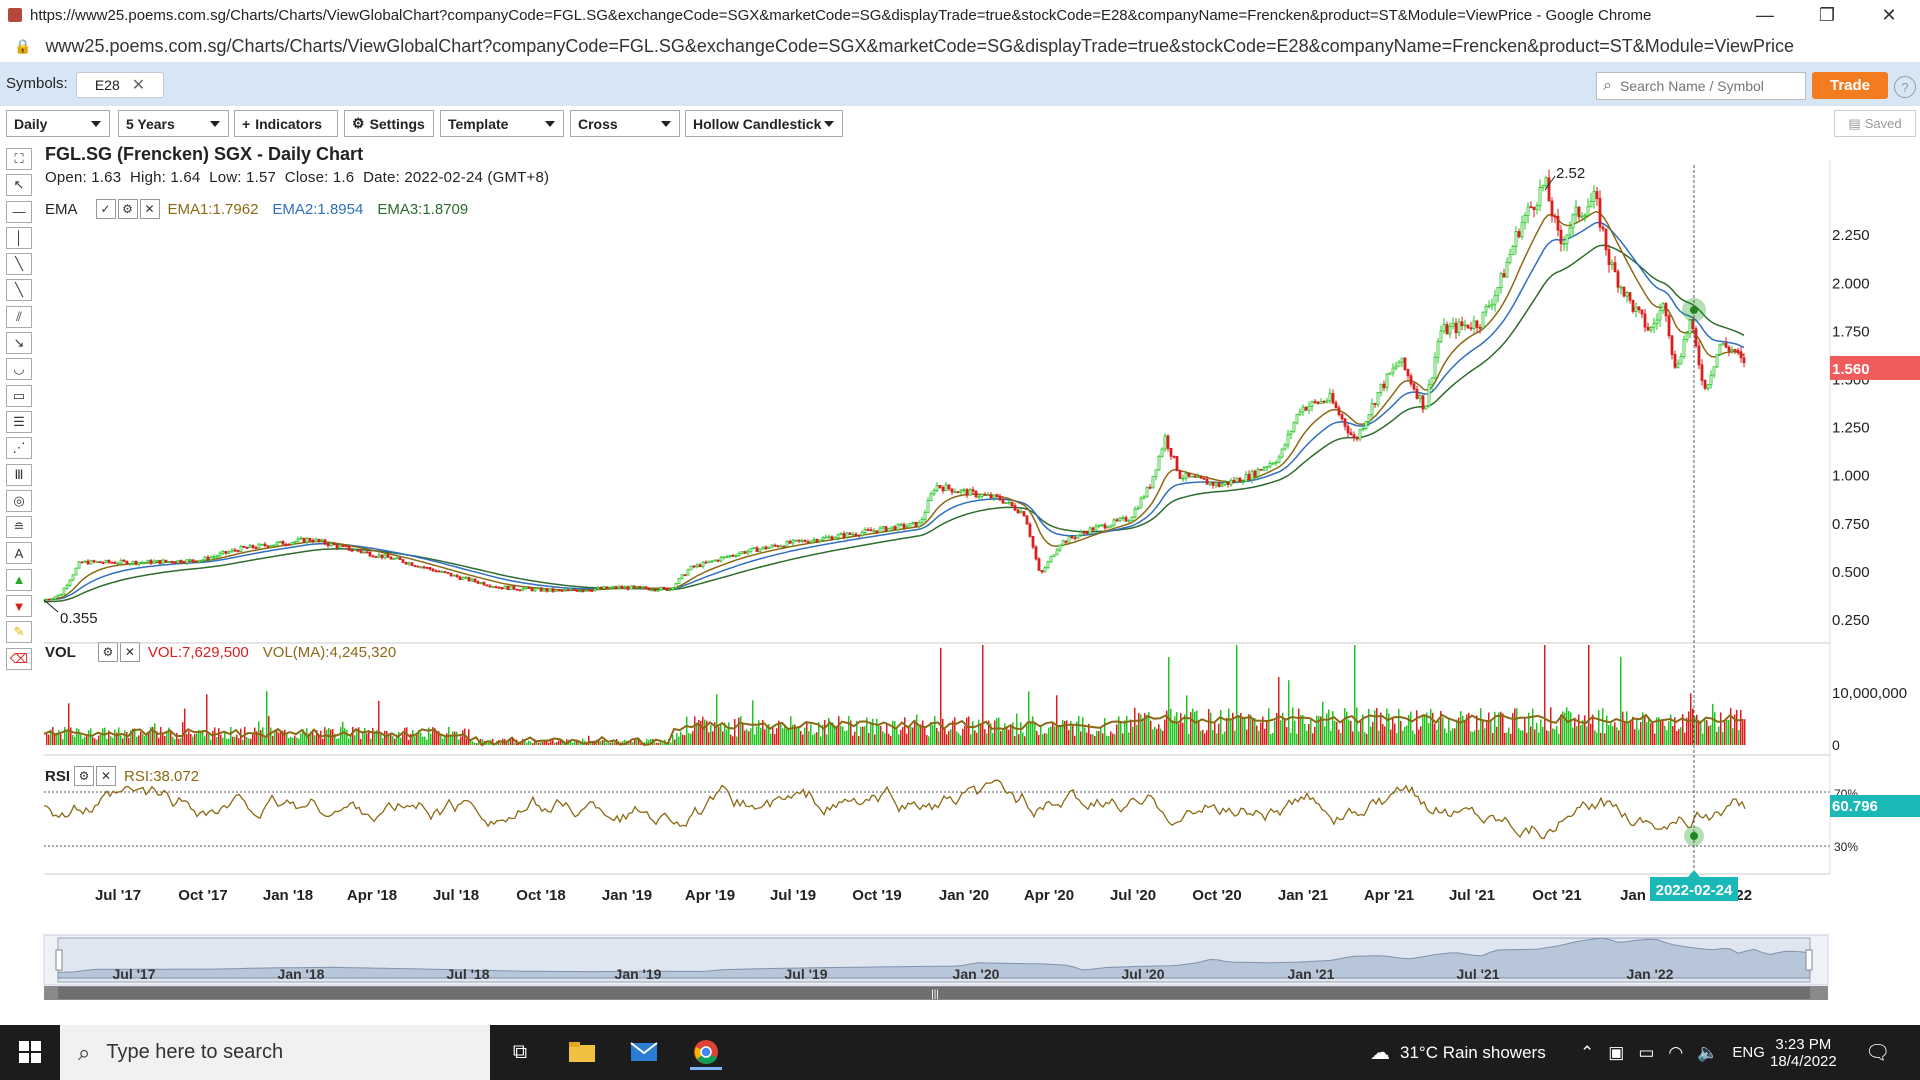 Image resolution: width=1920 pixels, height=1080 pixels. Describe the element at coordinates (1616, 1052) in the screenshot. I see `meet-icon: ▣` at that location.